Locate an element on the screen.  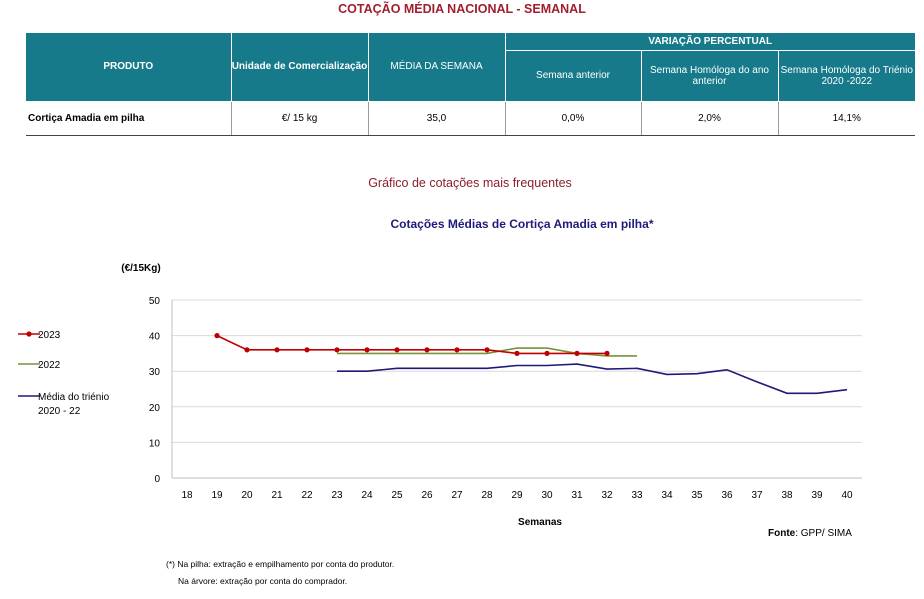
x-tick-label: 25 is located at coordinates (397, 495).